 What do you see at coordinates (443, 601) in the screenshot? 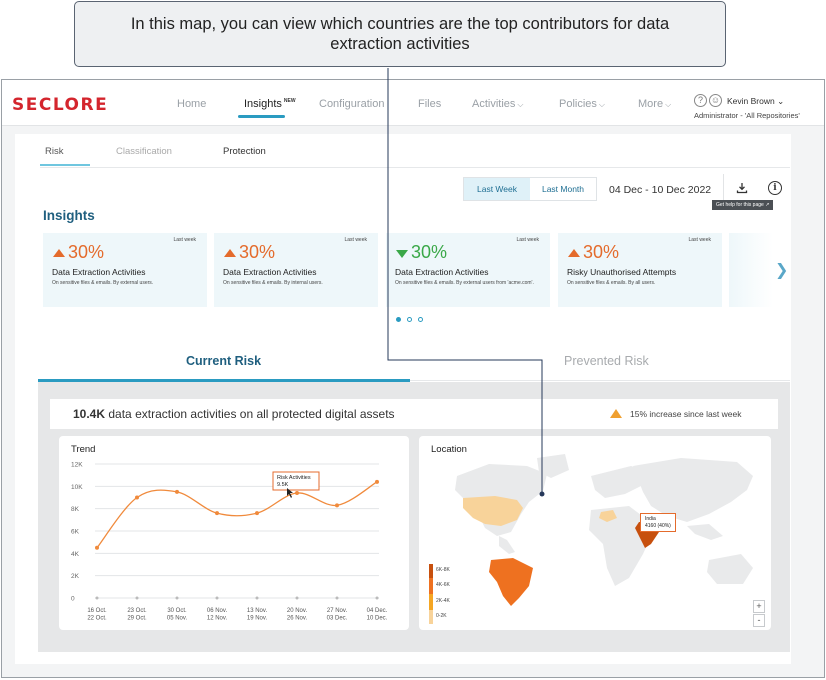
I see `legend-label: 2K-4K` at bounding box center [443, 601].